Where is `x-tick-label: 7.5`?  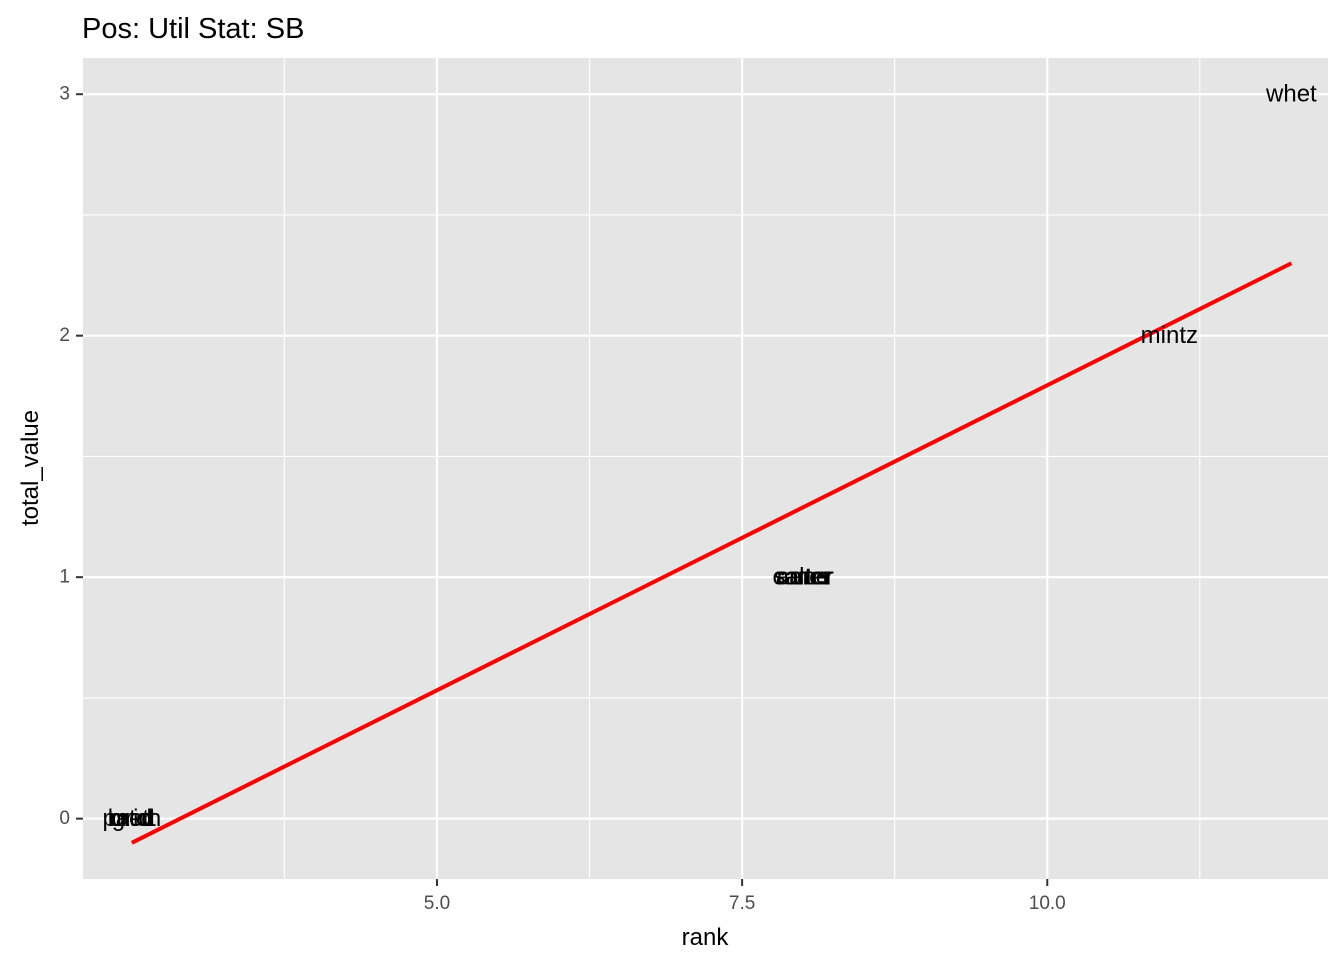 x-tick-label: 7.5 is located at coordinates (742, 903).